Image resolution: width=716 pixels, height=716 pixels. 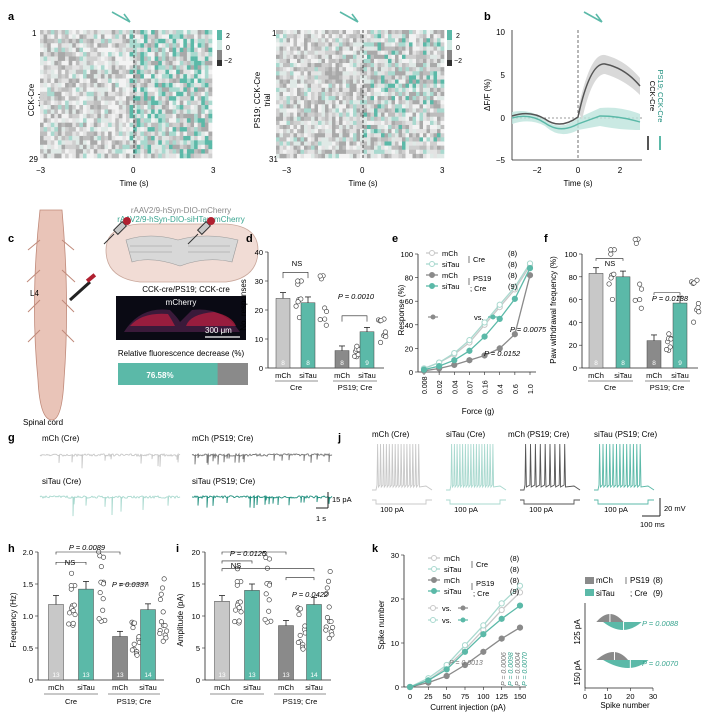 What do you see at coordinates (458, 36) in the screenshot?
I see `cbar-right-2: 2` at bounding box center [458, 36].